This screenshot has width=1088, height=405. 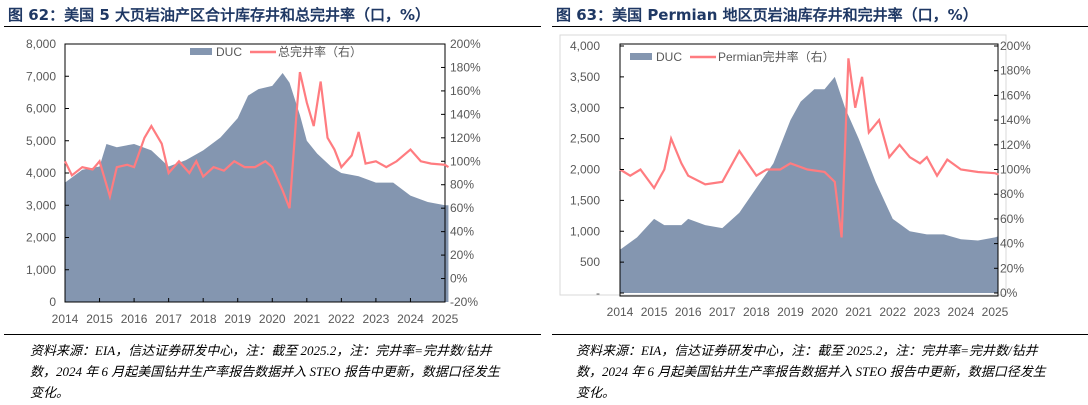 I want to click on y-tick-label: 6,000, so click(x=41, y=109).